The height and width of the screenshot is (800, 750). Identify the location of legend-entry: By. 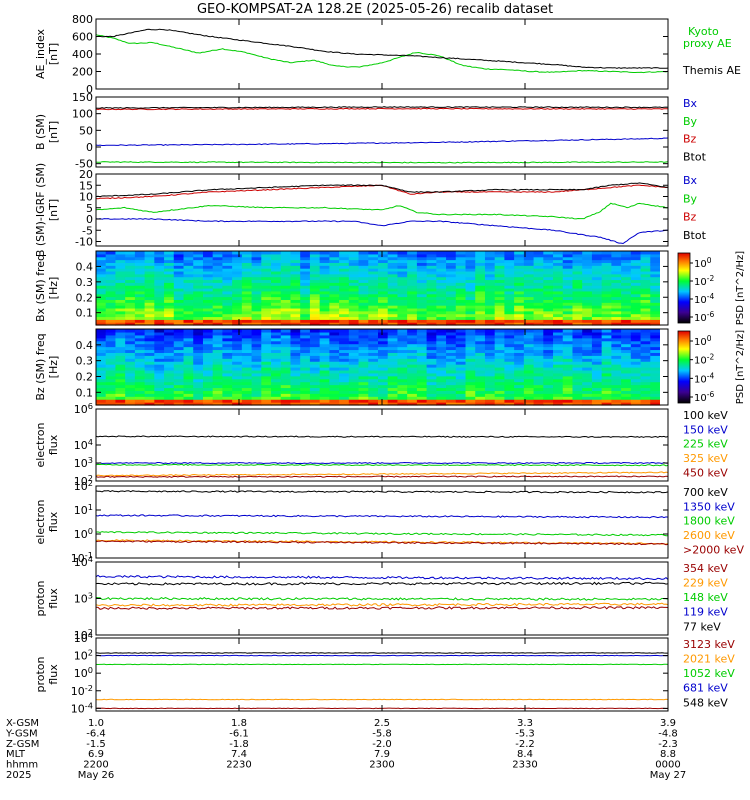
(690, 121).